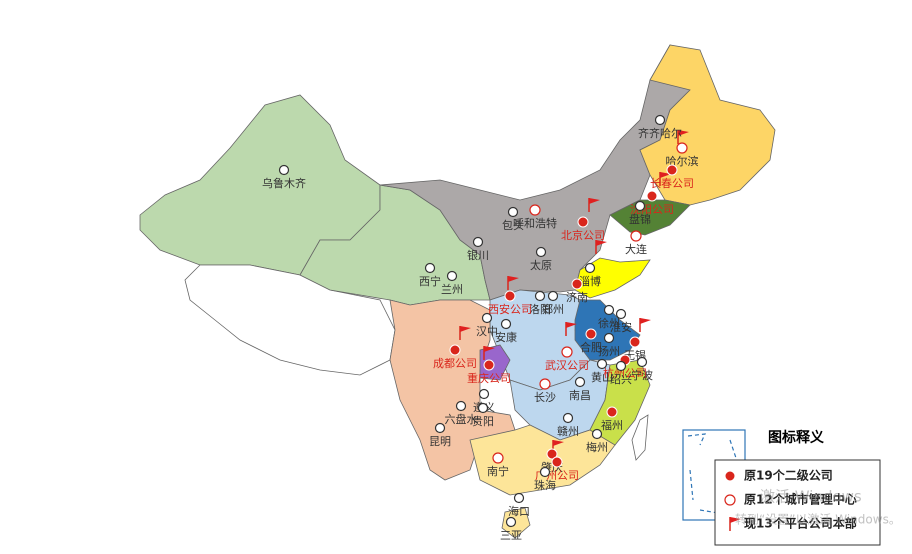  What do you see at coordinates (590, 281) in the screenshot?
I see `city-label: 淄博` at bounding box center [590, 281].